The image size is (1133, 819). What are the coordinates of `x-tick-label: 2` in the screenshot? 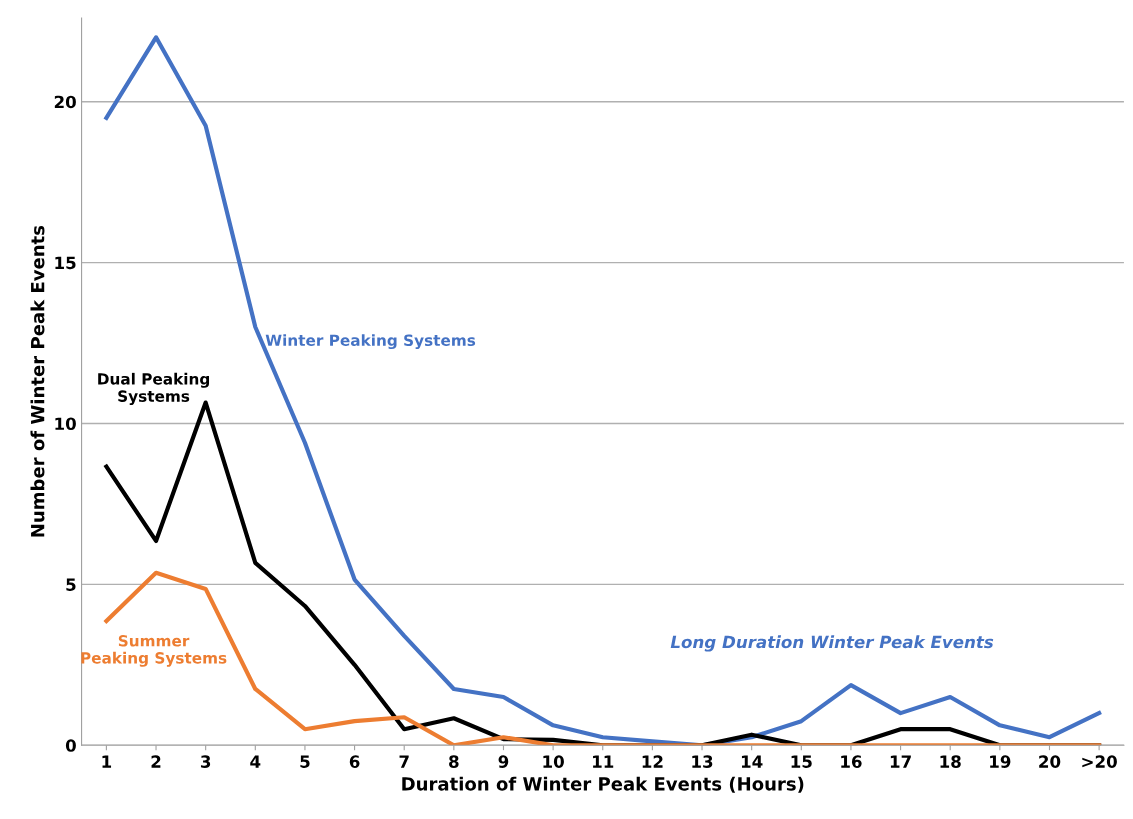 It's located at (156, 761).